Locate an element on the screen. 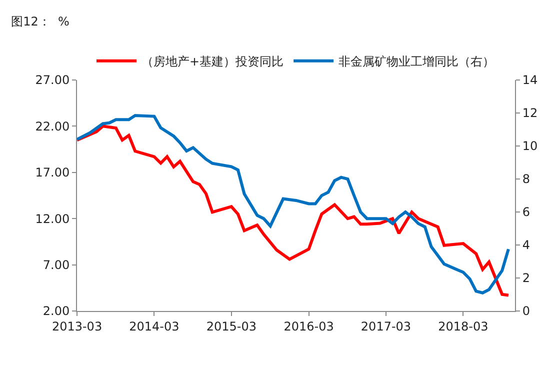 The height and width of the screenshot is (376, 556). y-tick-label: 17.00 is located at coordinates (52, 173).